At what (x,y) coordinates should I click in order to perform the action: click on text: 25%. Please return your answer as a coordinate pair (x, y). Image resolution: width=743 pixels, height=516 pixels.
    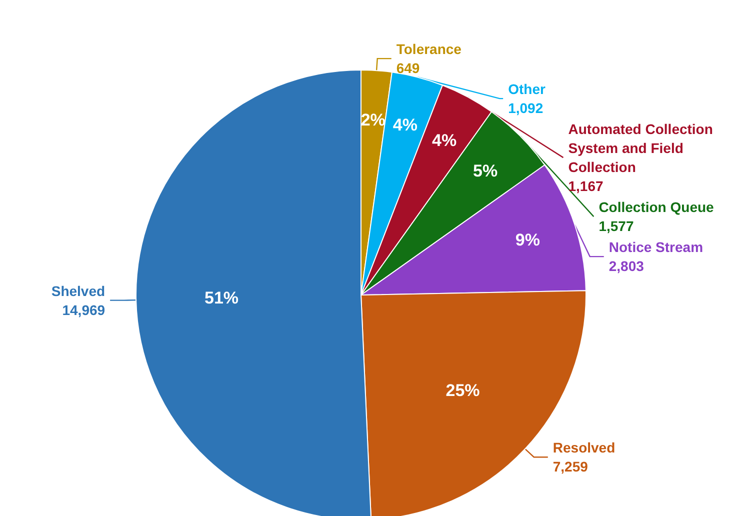
    Looking at the image, I should click on (463, 390).